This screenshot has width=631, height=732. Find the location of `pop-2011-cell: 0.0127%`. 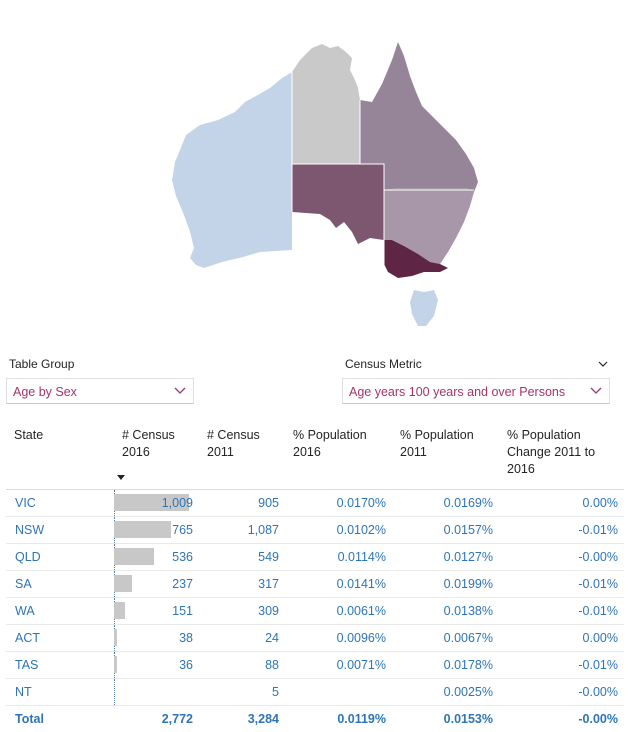

pop-2011-cell: 0.0127% is located at coordinates (445, 557).